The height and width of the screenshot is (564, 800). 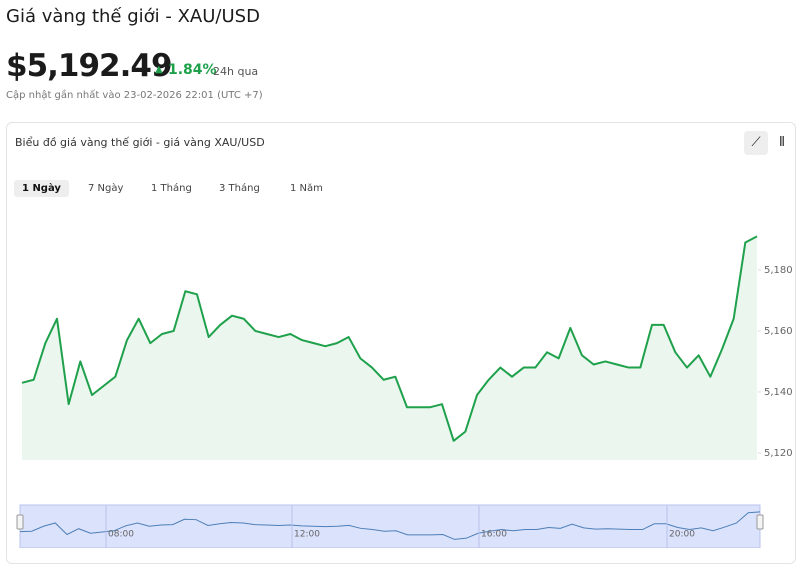 What do you see at coordinates (756, 143) in the screenshot?
I see `line-chart-button: ⟋` at bounding box center [756, 143].